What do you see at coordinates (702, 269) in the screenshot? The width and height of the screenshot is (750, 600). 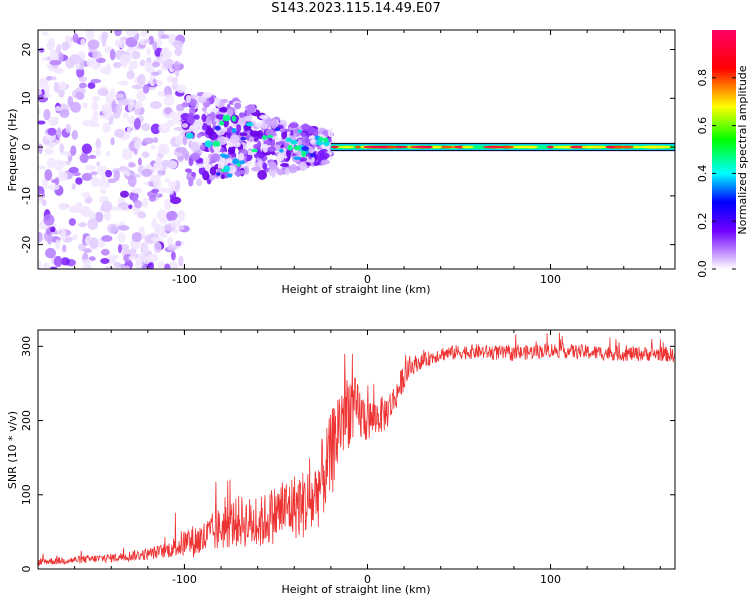 I see `colorbar-tick-label: 0.0` at bounding box center [702, 269].